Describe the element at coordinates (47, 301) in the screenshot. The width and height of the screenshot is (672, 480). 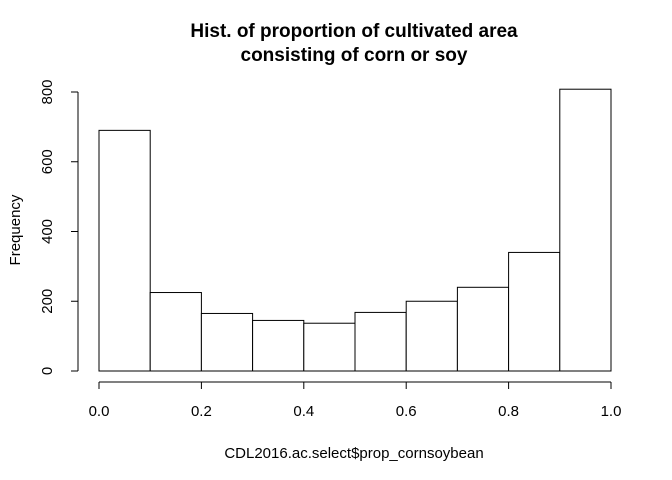
I see `y-tick-label: 200` at that location.